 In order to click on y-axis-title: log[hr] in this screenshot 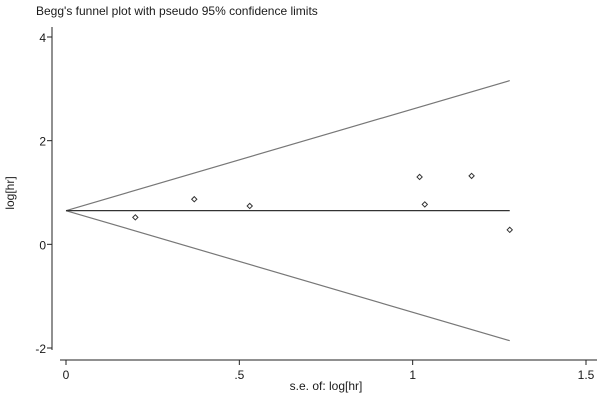, I will do `click(10, 192)`.